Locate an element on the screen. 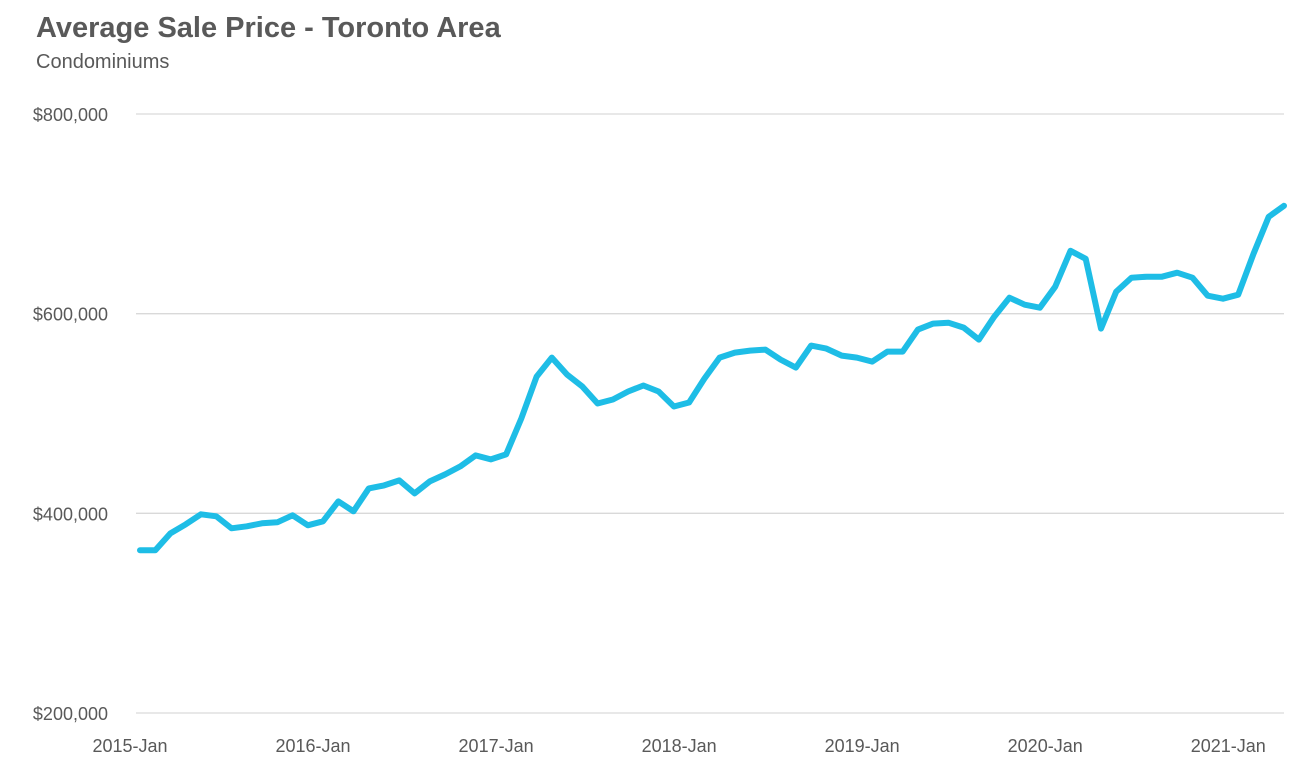 The width and height of the screenshot is (1313, 768). x-tick-label: 2018-Jan is located at coordinates (679, 746).